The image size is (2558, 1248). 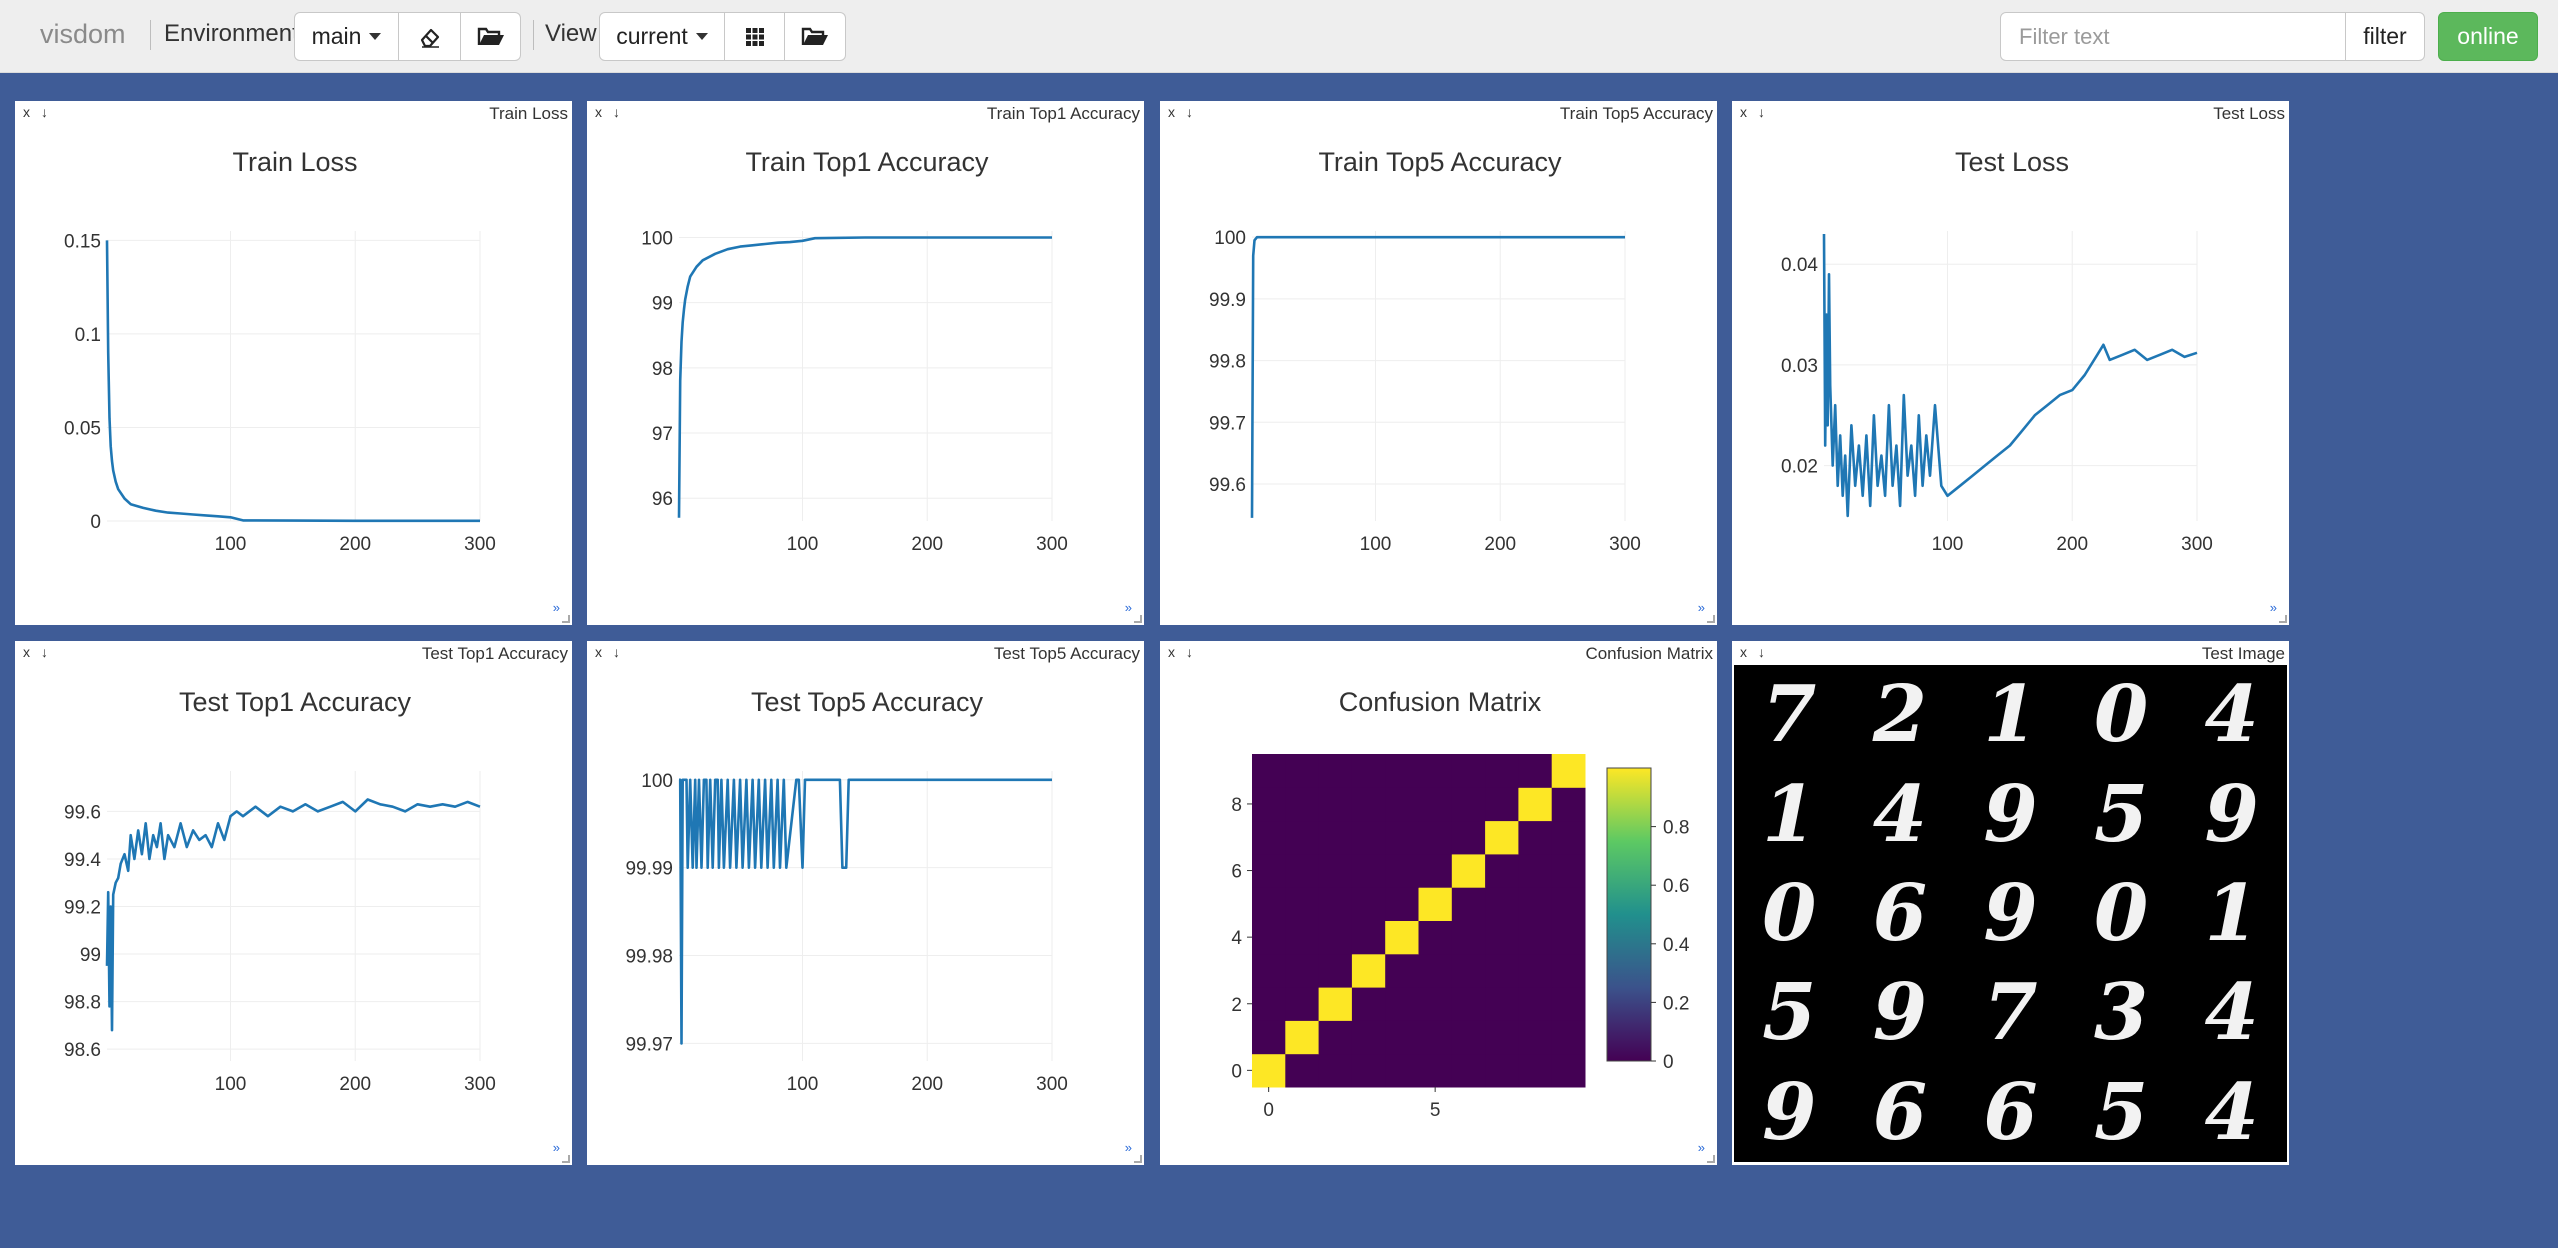 I want to click on view-label: View, so click(x=571, y=33).